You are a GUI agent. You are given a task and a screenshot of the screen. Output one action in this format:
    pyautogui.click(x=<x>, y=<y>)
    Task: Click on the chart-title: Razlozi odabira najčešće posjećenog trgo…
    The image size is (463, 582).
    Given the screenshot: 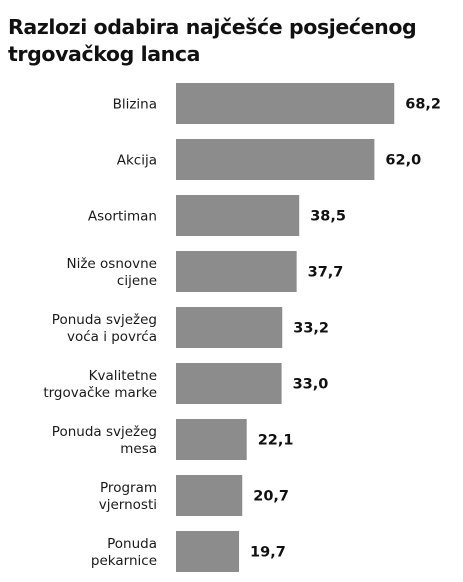 What is the action you would take?
    pyautogui.click(x=212, y=40)
    